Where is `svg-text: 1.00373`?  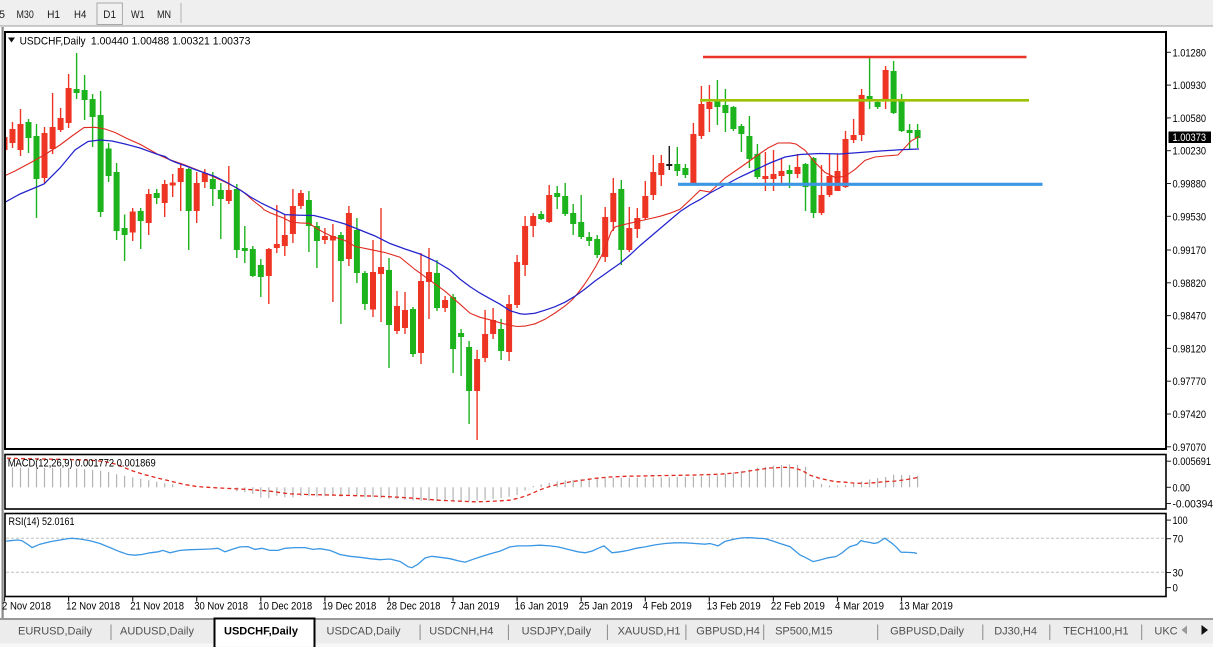 svg-text: 1.00373 is located at coordinates (1190, 138).